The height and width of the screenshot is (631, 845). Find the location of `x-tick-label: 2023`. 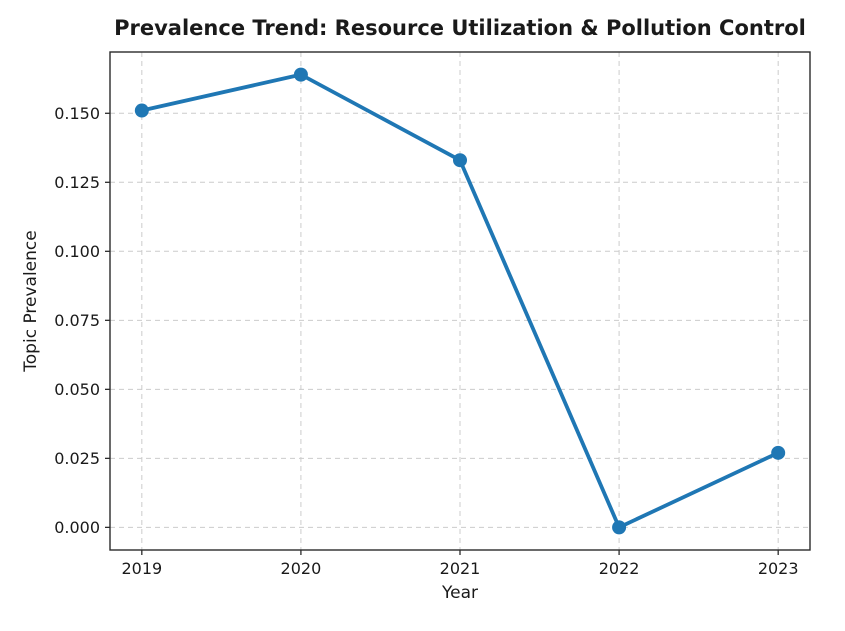

x-tick-label: 2023 is located at coordinates (778, 568).